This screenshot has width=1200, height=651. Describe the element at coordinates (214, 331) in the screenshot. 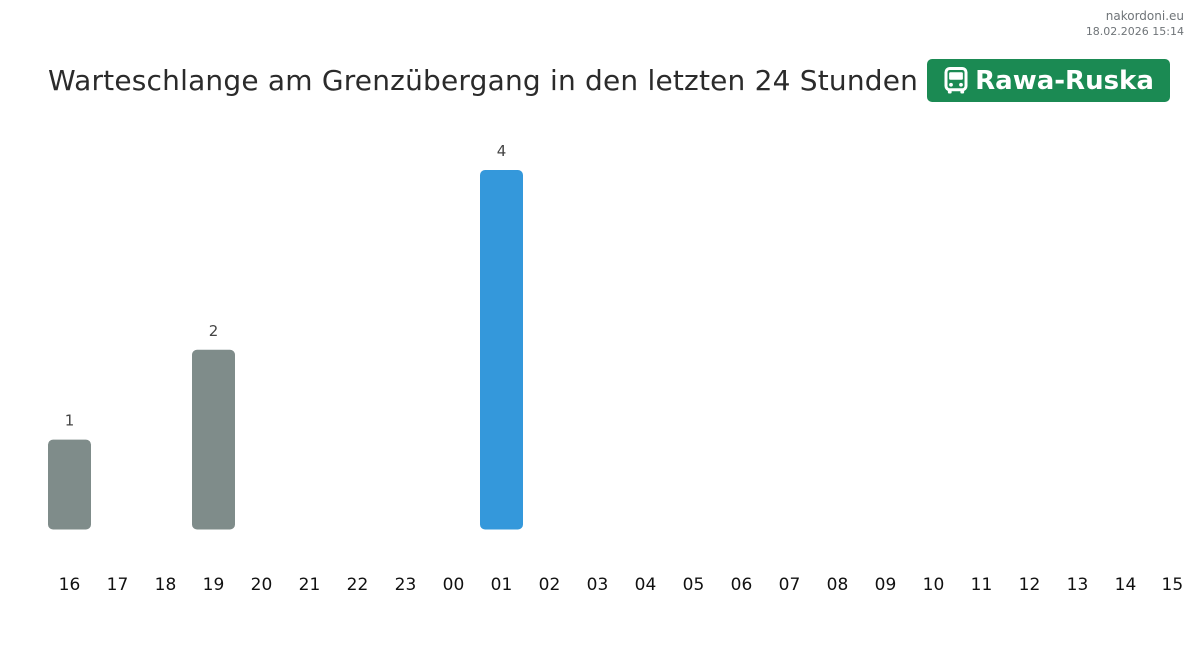

I see `data-label-19: 2` at that location.